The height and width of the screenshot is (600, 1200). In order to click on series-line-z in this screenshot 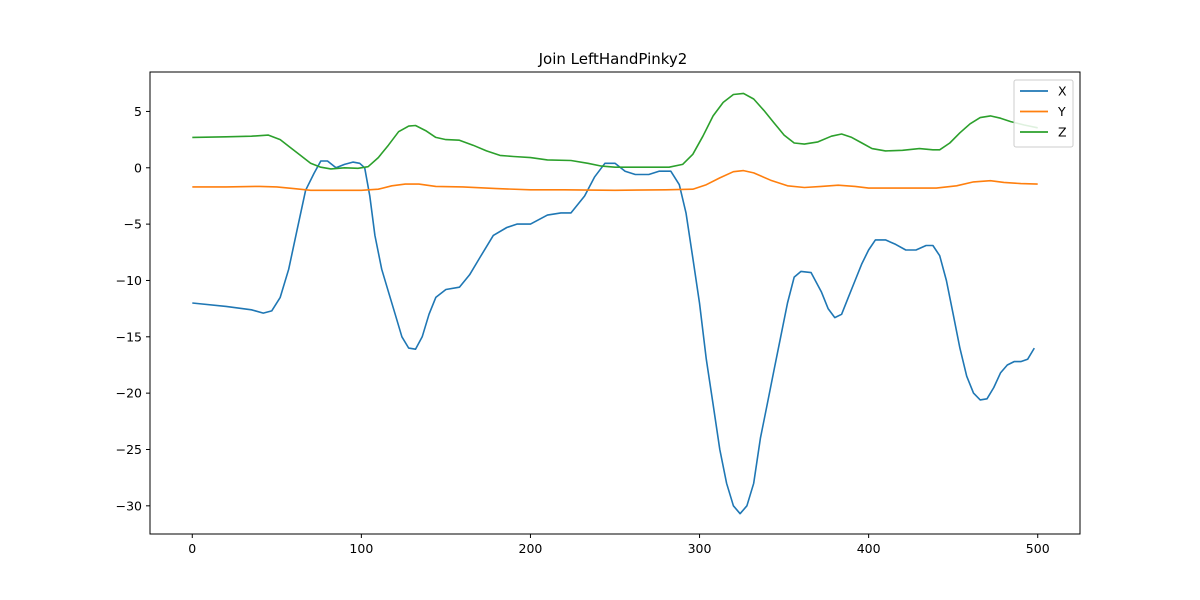, I will do `click(615, 131)`.